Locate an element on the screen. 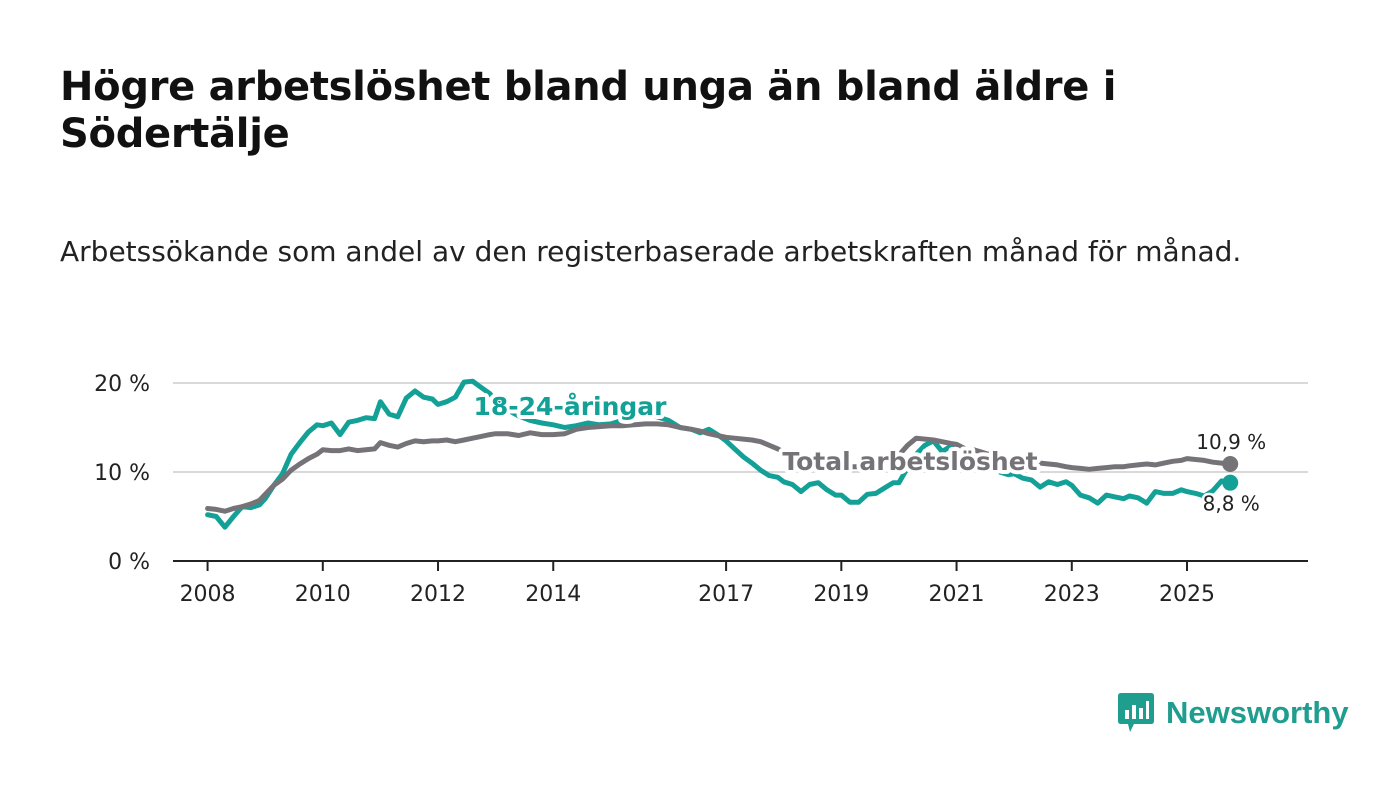 The image size is (1400, 794). brand-name: Newsworthy is located at coordinates (1257, 712).